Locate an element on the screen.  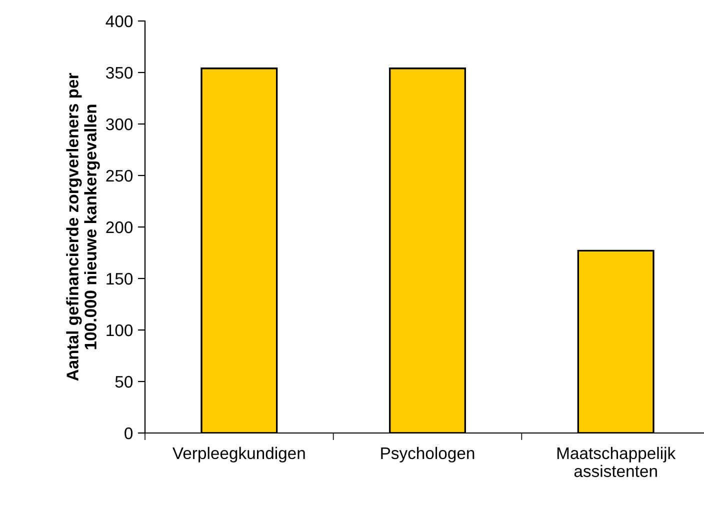
y-tick-label: 50 is located at coordinates (124, 382).